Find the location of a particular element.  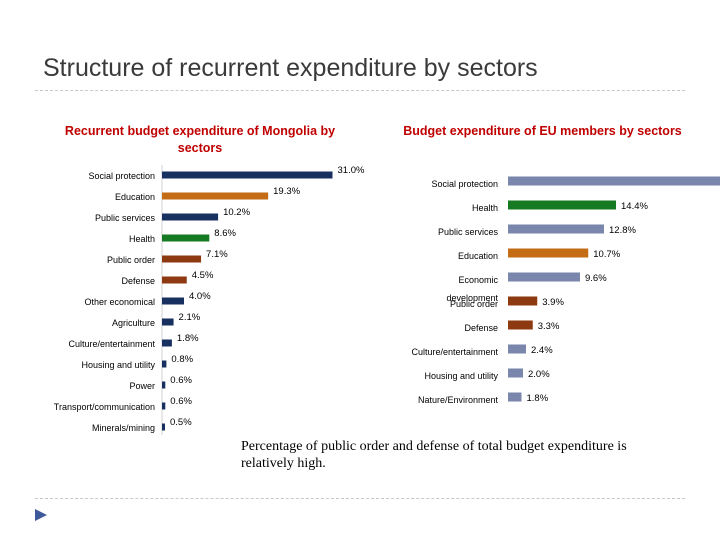

left-category-label: Culture/entertainment is located at coordinates (111, 344).